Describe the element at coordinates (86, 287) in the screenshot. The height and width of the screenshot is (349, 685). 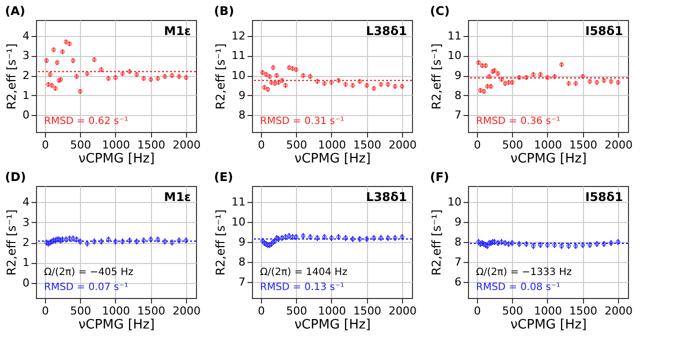
I see `annotation: RMSD = 0.07 s⁻¹` at that location.